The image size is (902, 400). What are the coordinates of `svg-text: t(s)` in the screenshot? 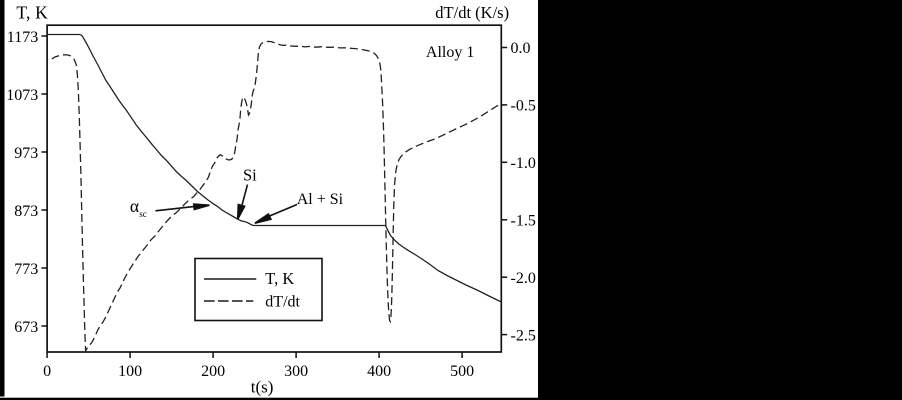 It's located at (262, 387).